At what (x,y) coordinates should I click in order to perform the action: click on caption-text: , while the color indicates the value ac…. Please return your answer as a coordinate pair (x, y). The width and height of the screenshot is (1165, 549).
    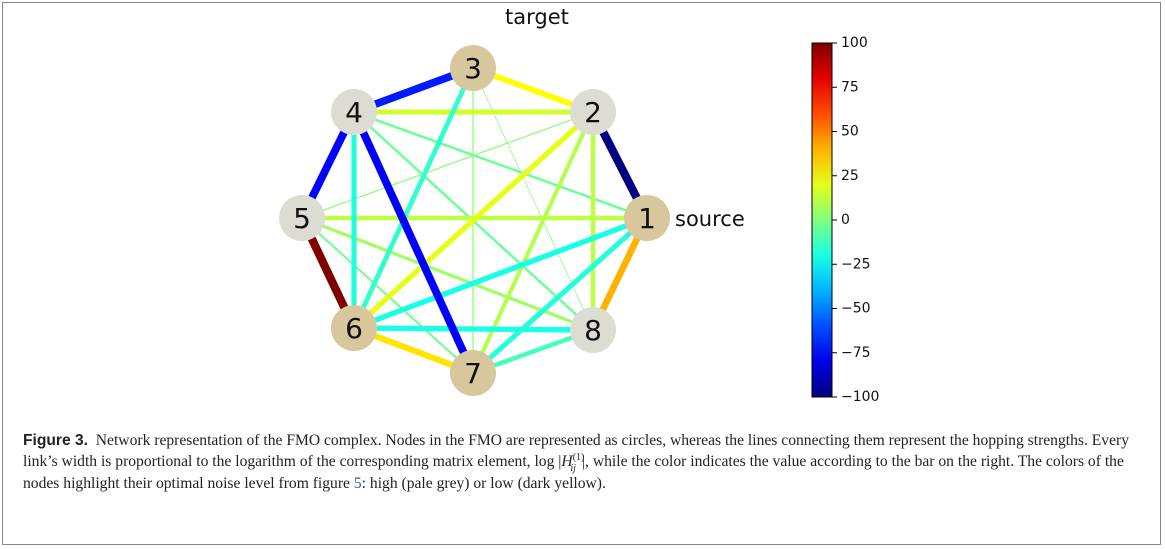
    Looking at the image, I should click on (573, 472).